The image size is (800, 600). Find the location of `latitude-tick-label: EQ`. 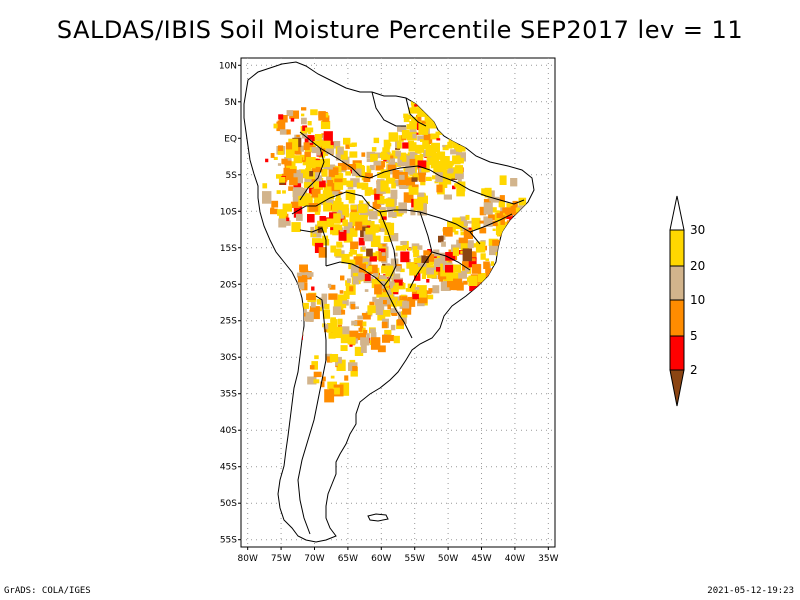

latitude-tick-label: EQ is located at coordinates (230, 139).